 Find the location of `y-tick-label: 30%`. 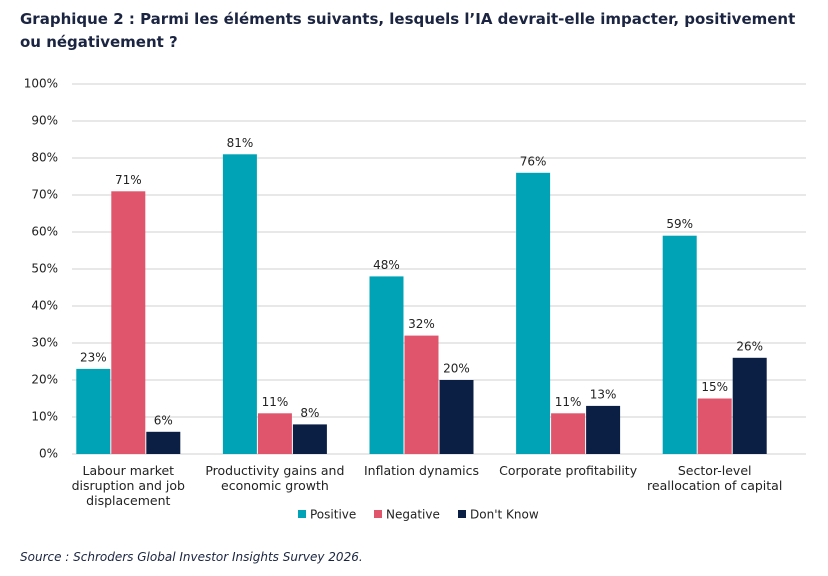

y-tick-label: 30% is located at coordinates (44, 343).